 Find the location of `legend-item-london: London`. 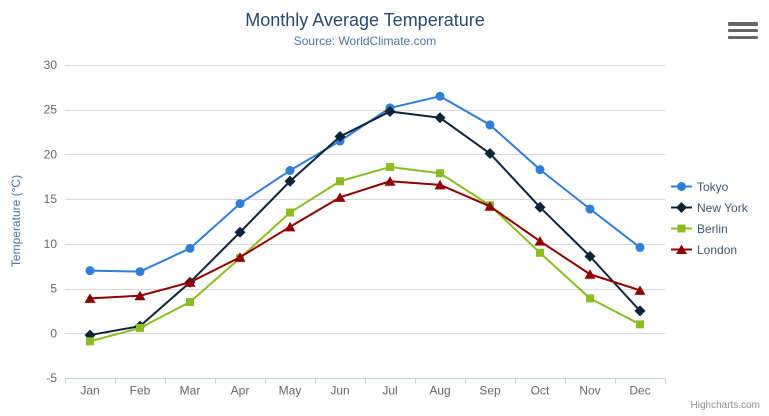

legend-item-london: London is located at coordinates (709, 249).